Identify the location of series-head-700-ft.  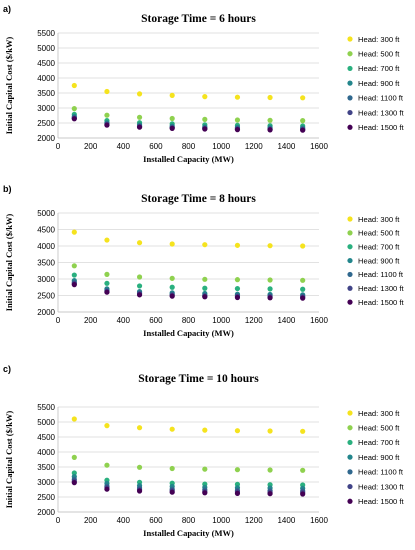
(188, 282).